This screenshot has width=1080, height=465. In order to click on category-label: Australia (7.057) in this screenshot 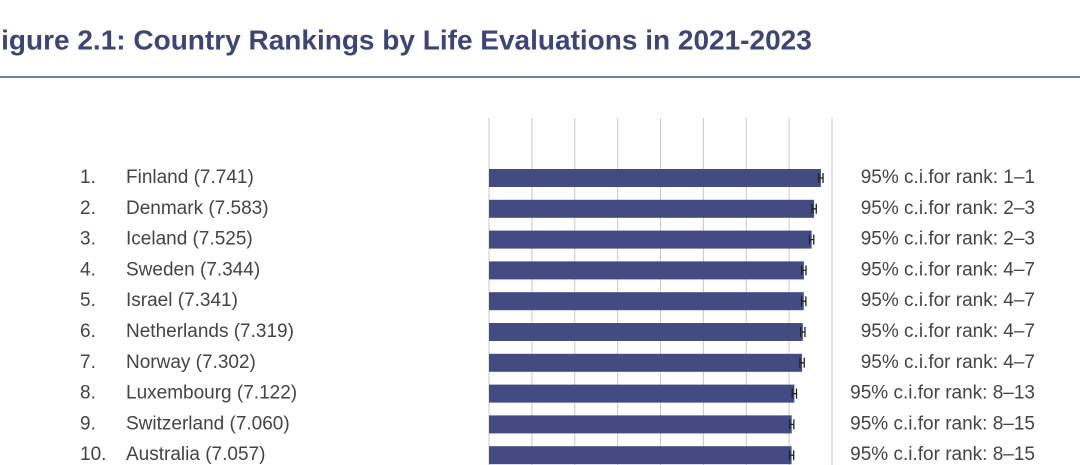, I will do `click(195, 454)`.